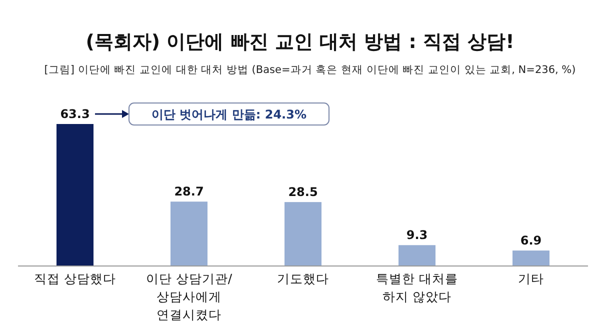  Describe the element at coordinates (75, 278) in the screenshot. I see `x-tick-label: 직접 상담했다` at that location.